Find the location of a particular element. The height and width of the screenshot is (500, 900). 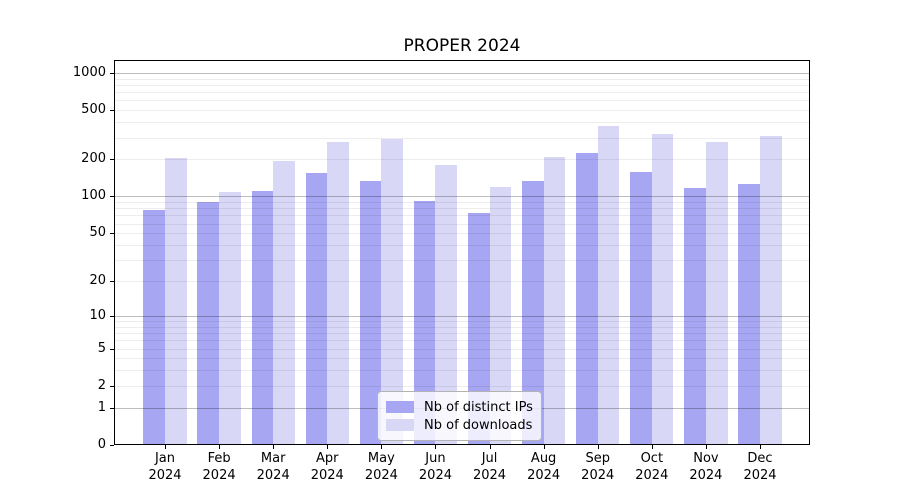

x-tick-label-mar: Mar 2024 is located at coordinates (273, 467).